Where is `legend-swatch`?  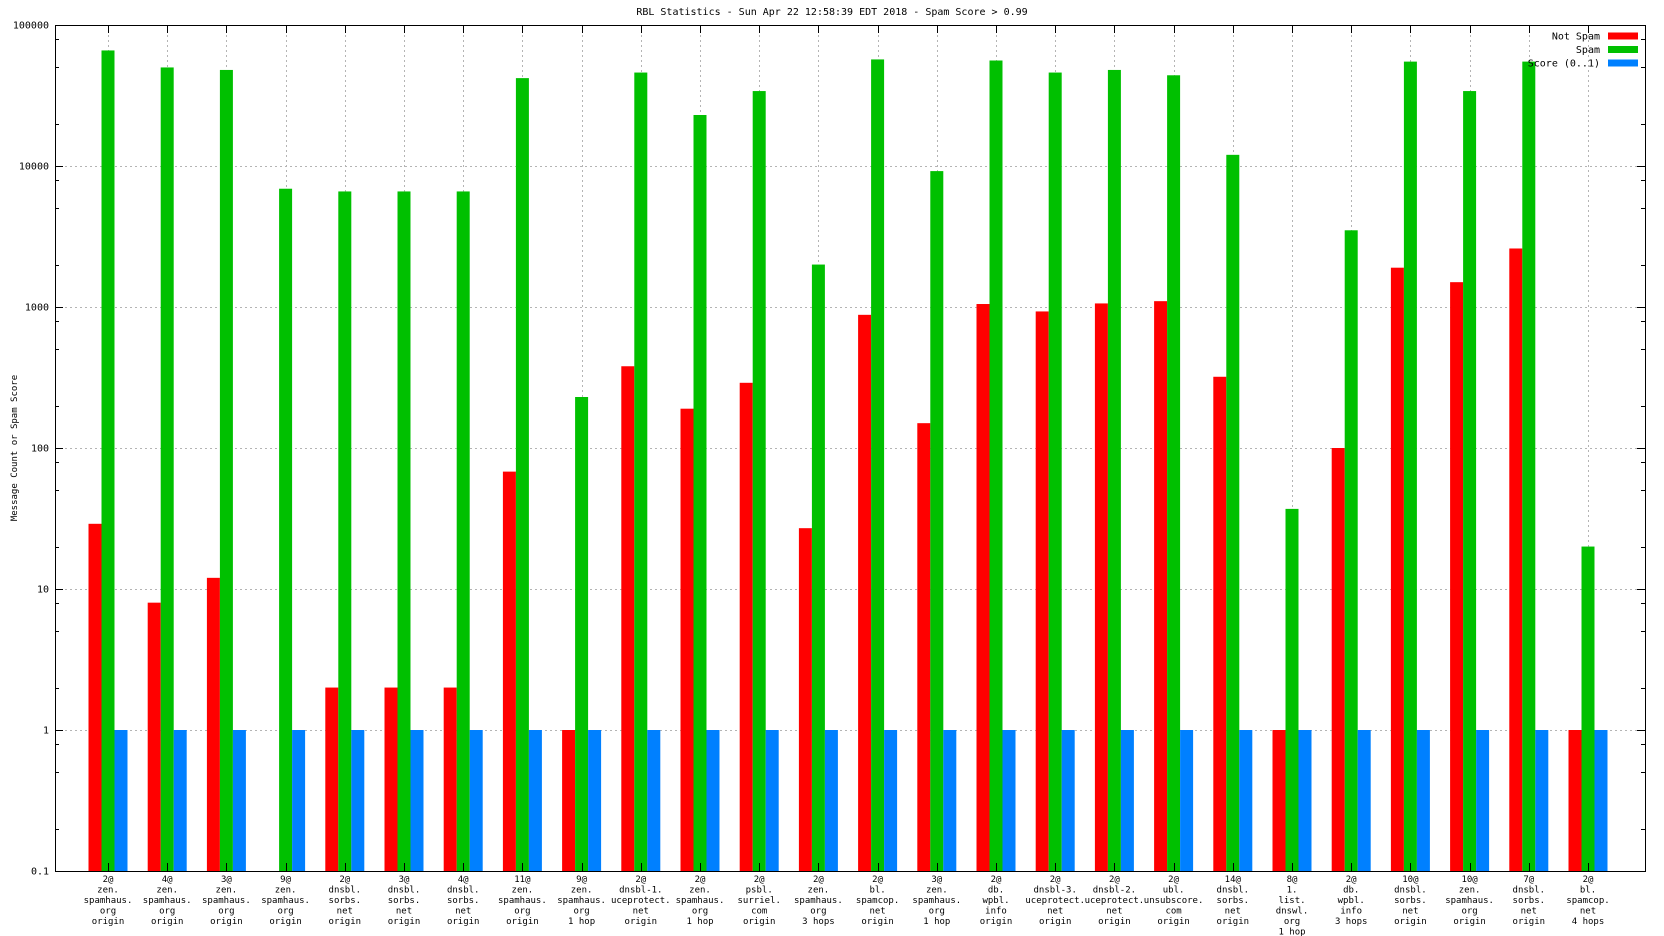
legend-swatch is located at coordinates (1623, 49).